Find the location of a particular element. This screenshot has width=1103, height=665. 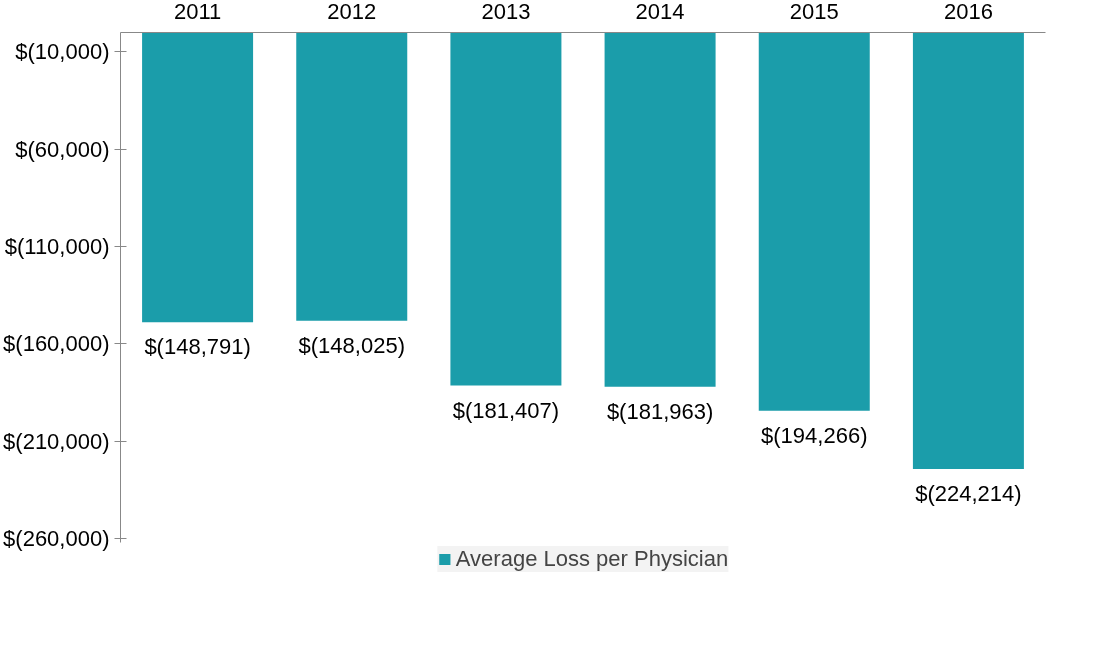

x-tick-label: 2016 is located at coordinates (968, 12).